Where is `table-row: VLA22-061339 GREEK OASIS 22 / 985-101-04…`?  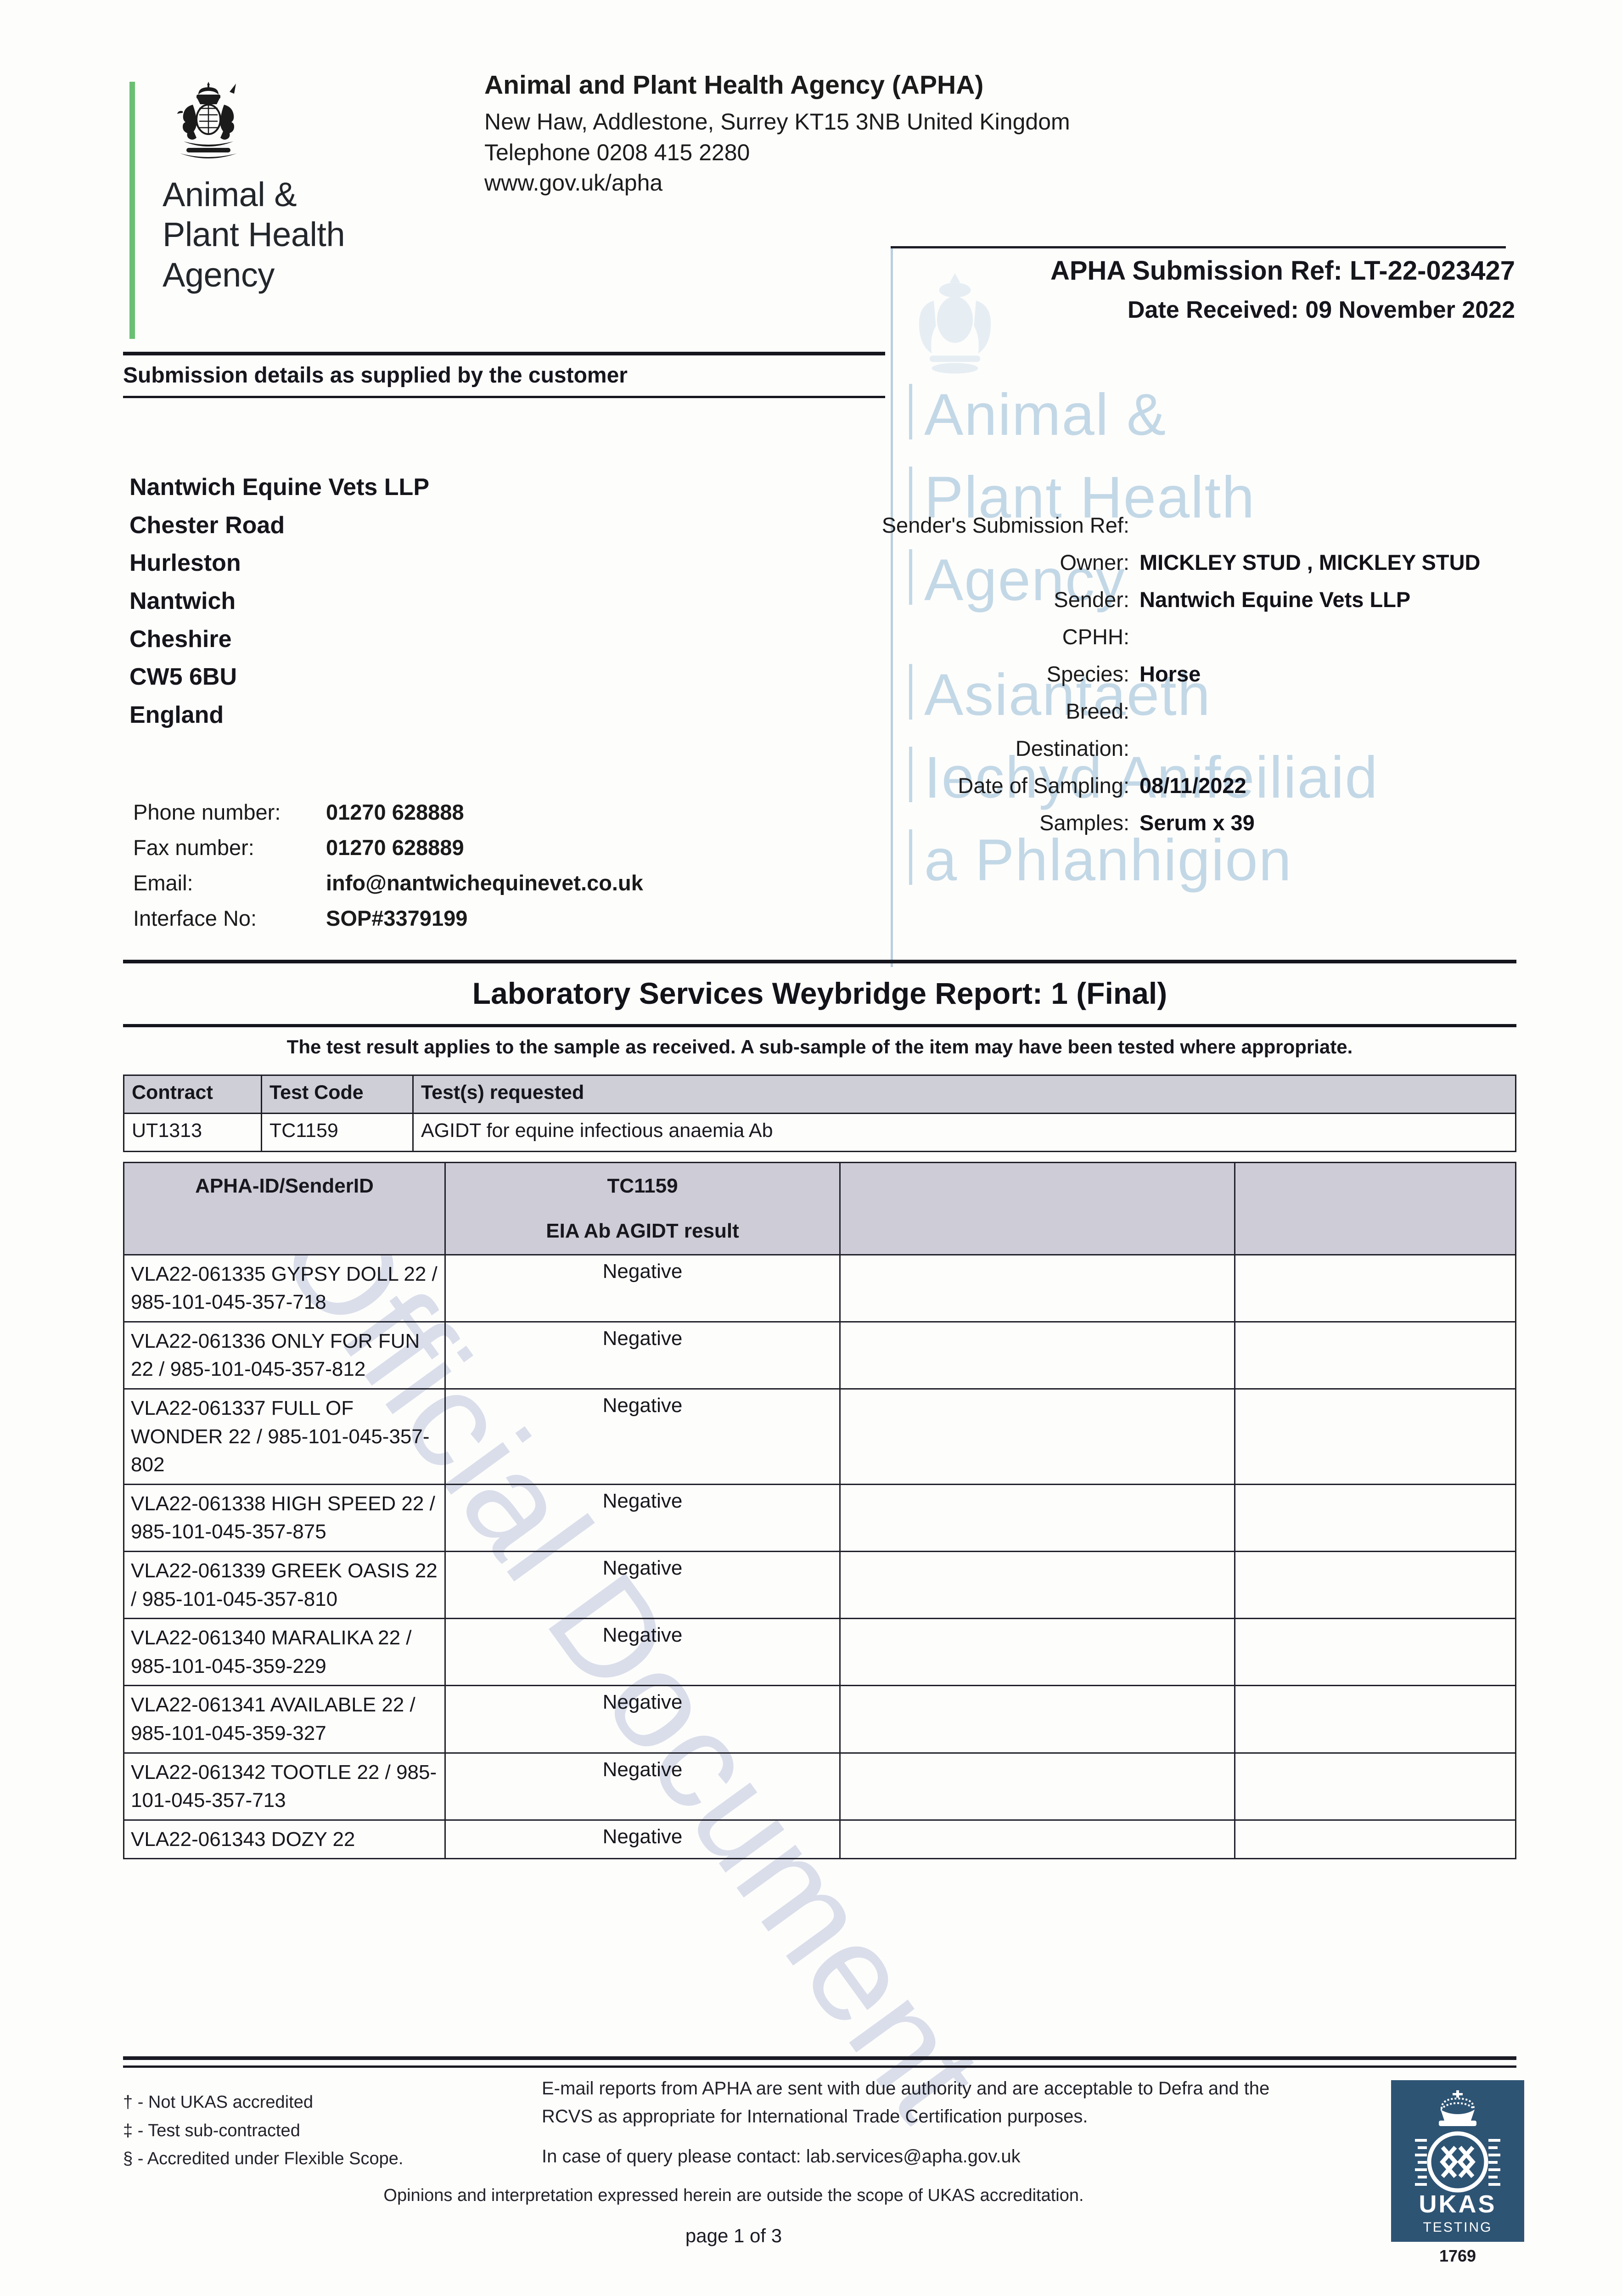
table-row: VLA22-061339 GREEK OASIS 22 / 985-101-04… is located at coordinates (819, 1585).